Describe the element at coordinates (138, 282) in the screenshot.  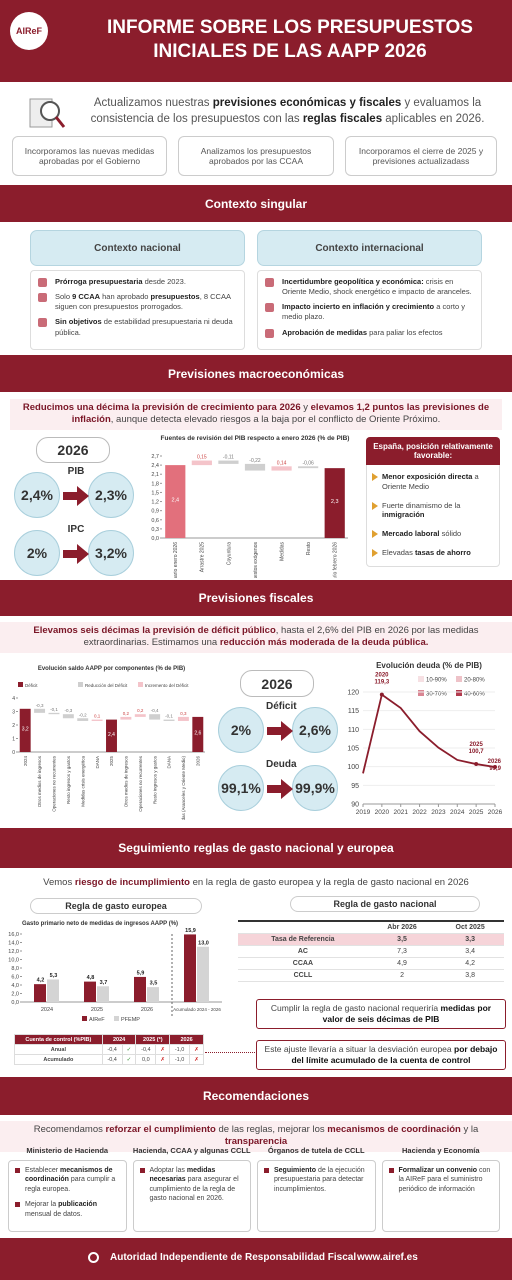
I see `list-item: Prórroga presupuestaria desde 2023.` at that location.